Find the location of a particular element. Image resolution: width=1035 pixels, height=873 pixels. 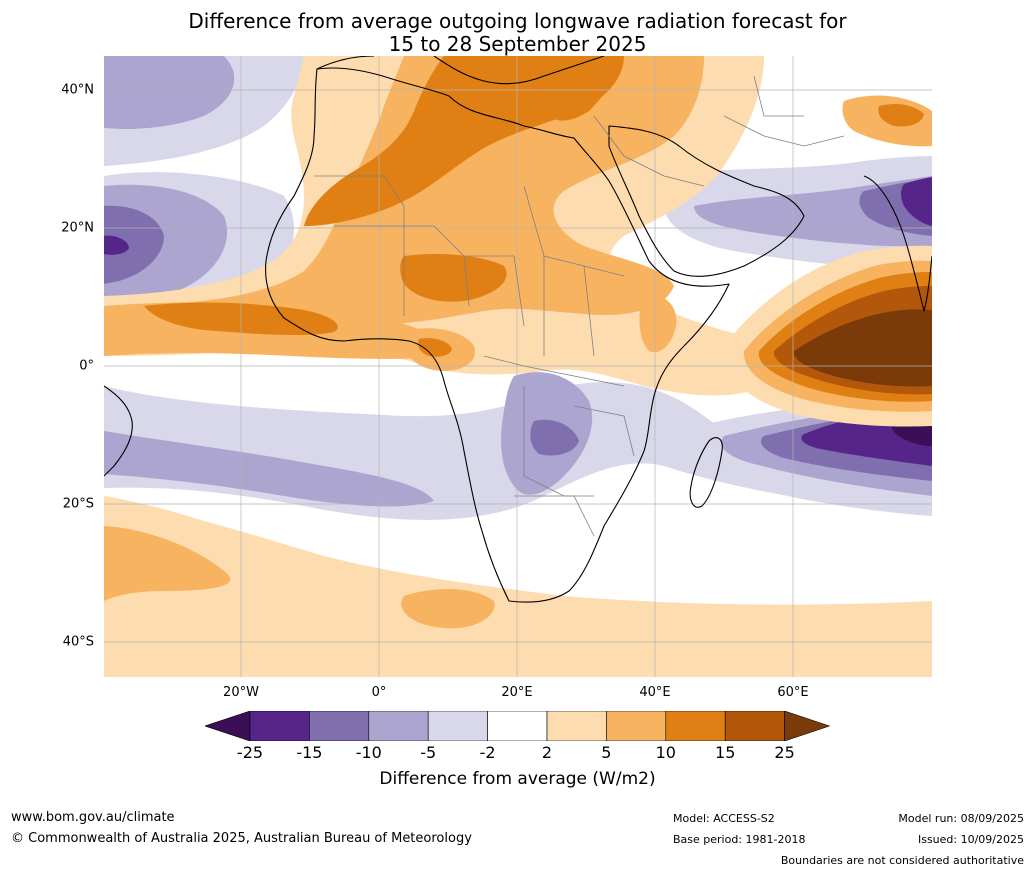

anomaly-region-atlantic-deep-purple is located at coordinates (134, 244).